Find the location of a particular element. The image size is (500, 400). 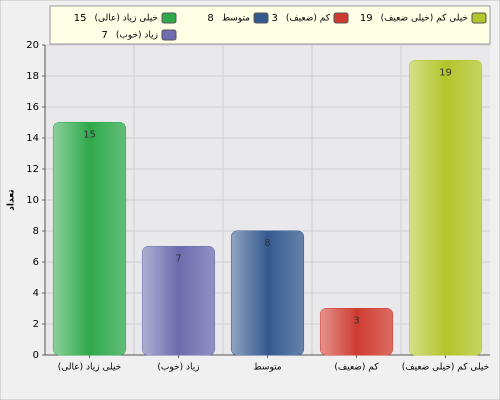

legend-label: خیلی زیاد (عالی) is located at coordinates (126, 19).